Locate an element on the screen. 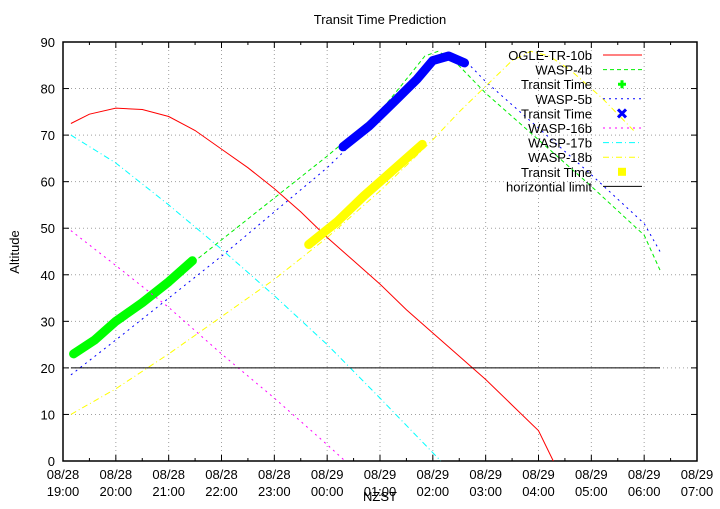 The image size is (720, 509). y-tick-label: 10 is located at coordinates (48, 414).